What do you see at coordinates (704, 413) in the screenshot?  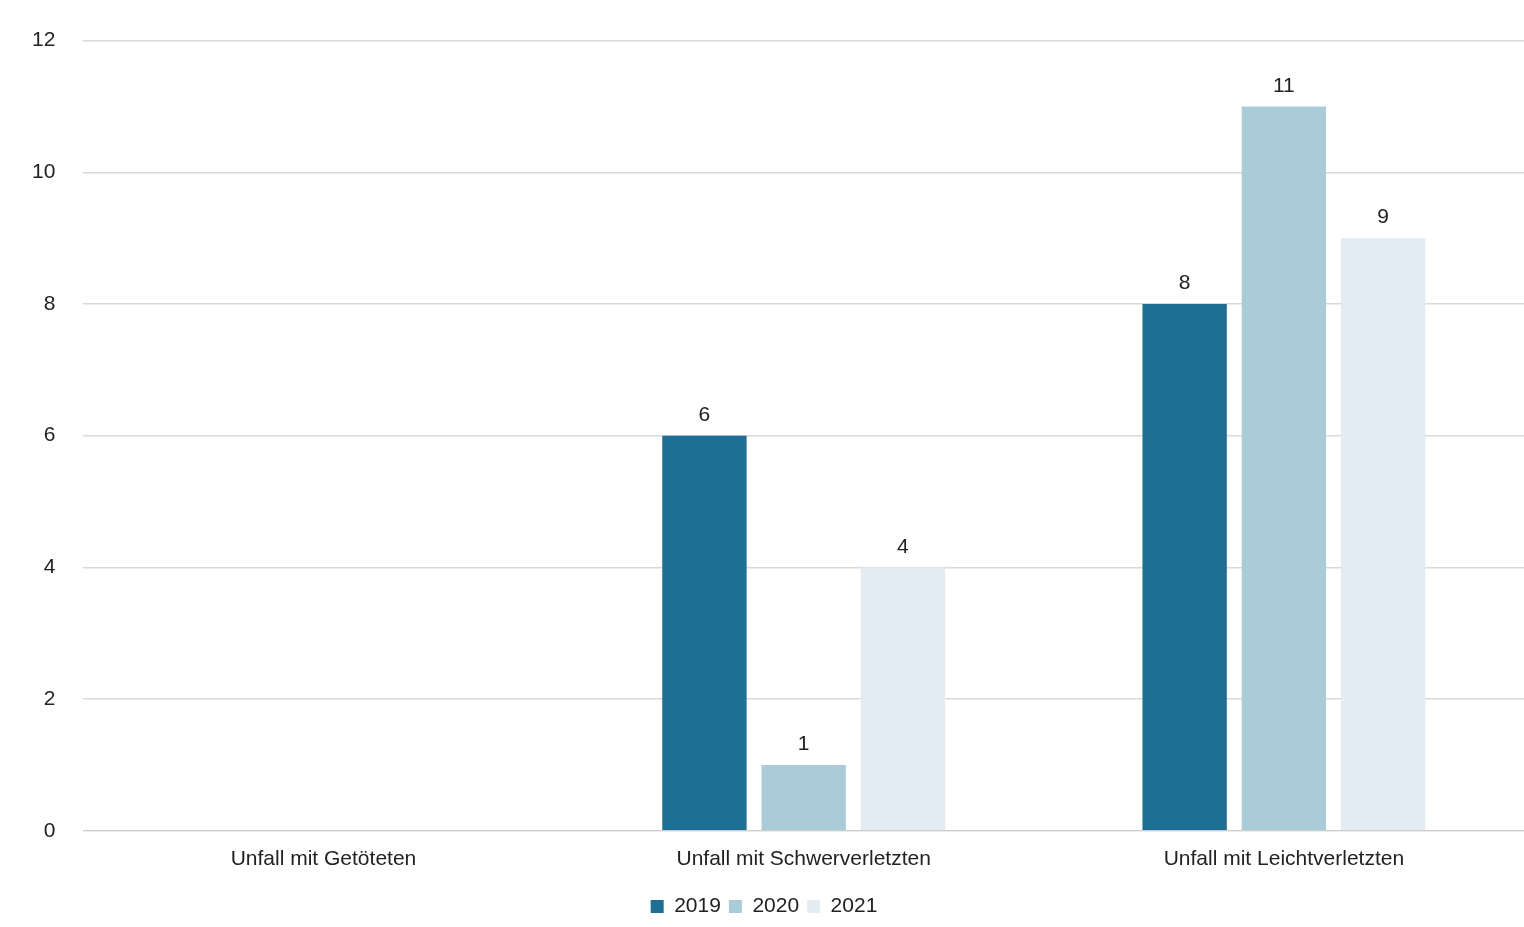 I see `data-label: 6` at bounding box center [704, 413].